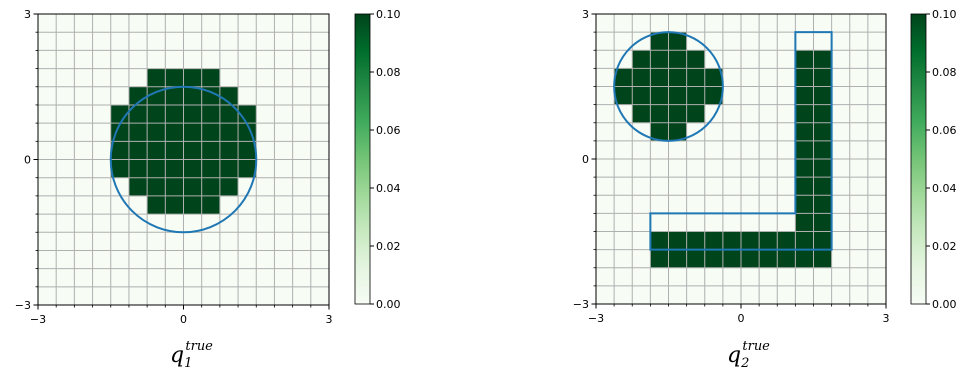  Describe the element at coordinates (585, 14) in the screenshot. I see `y-tick-label-2: 3` at that location.